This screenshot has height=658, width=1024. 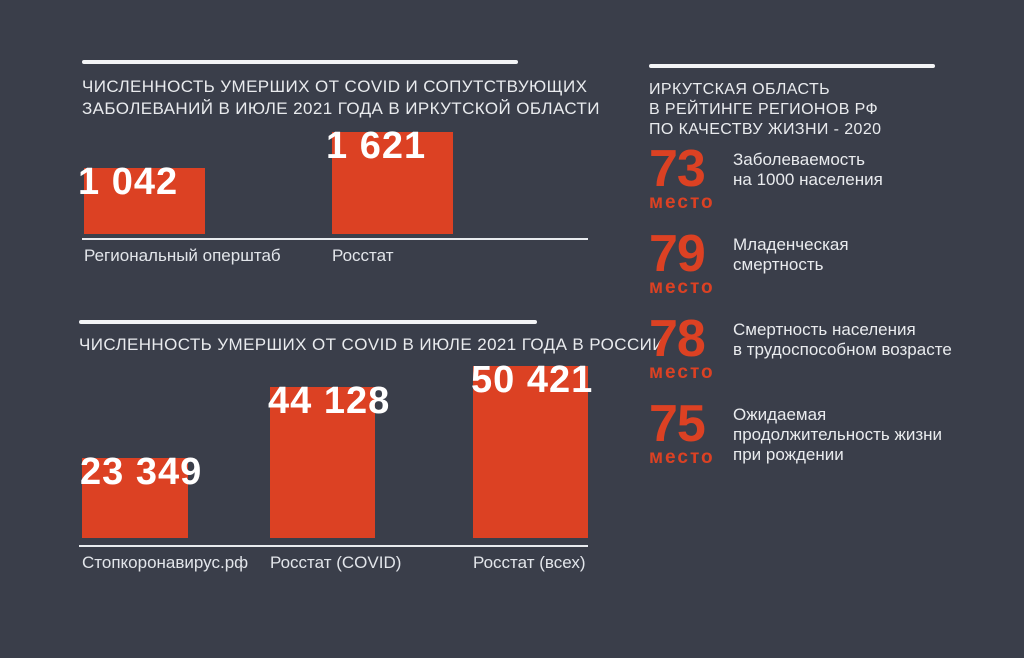 I want to click on bar-value-label: 44 128, so click(x=329, y=401).